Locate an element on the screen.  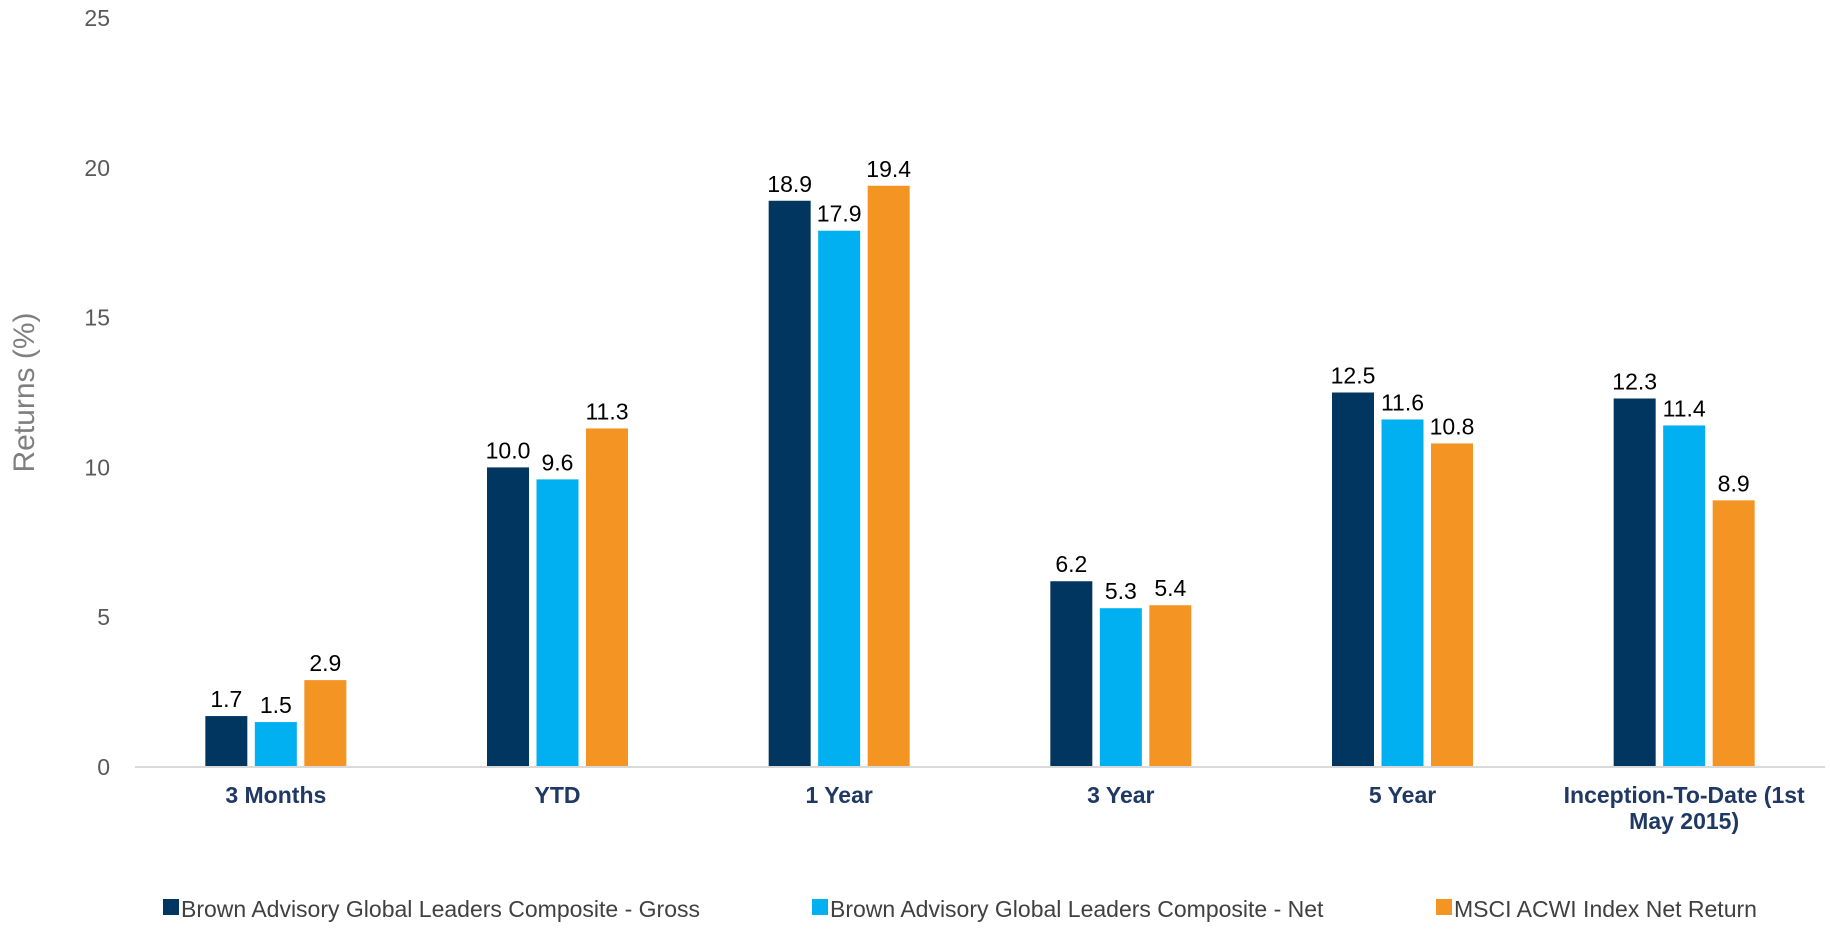
data-label: 2.9 is located at coordinates (325, 663).